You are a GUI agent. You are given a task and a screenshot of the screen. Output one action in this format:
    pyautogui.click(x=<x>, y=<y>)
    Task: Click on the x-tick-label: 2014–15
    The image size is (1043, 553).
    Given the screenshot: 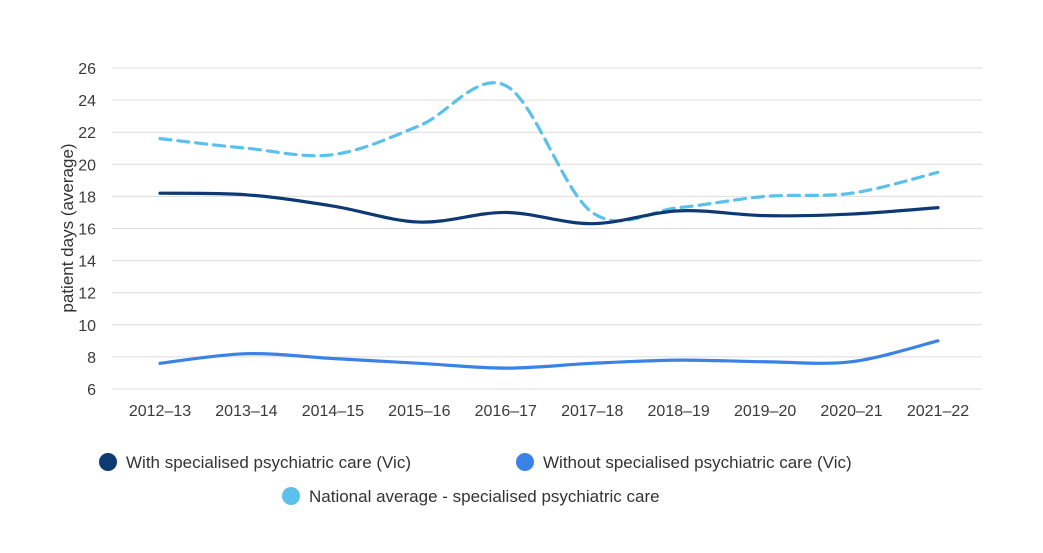 What is the action you would take?
    pyautogui.click(x=333, y=411)
    